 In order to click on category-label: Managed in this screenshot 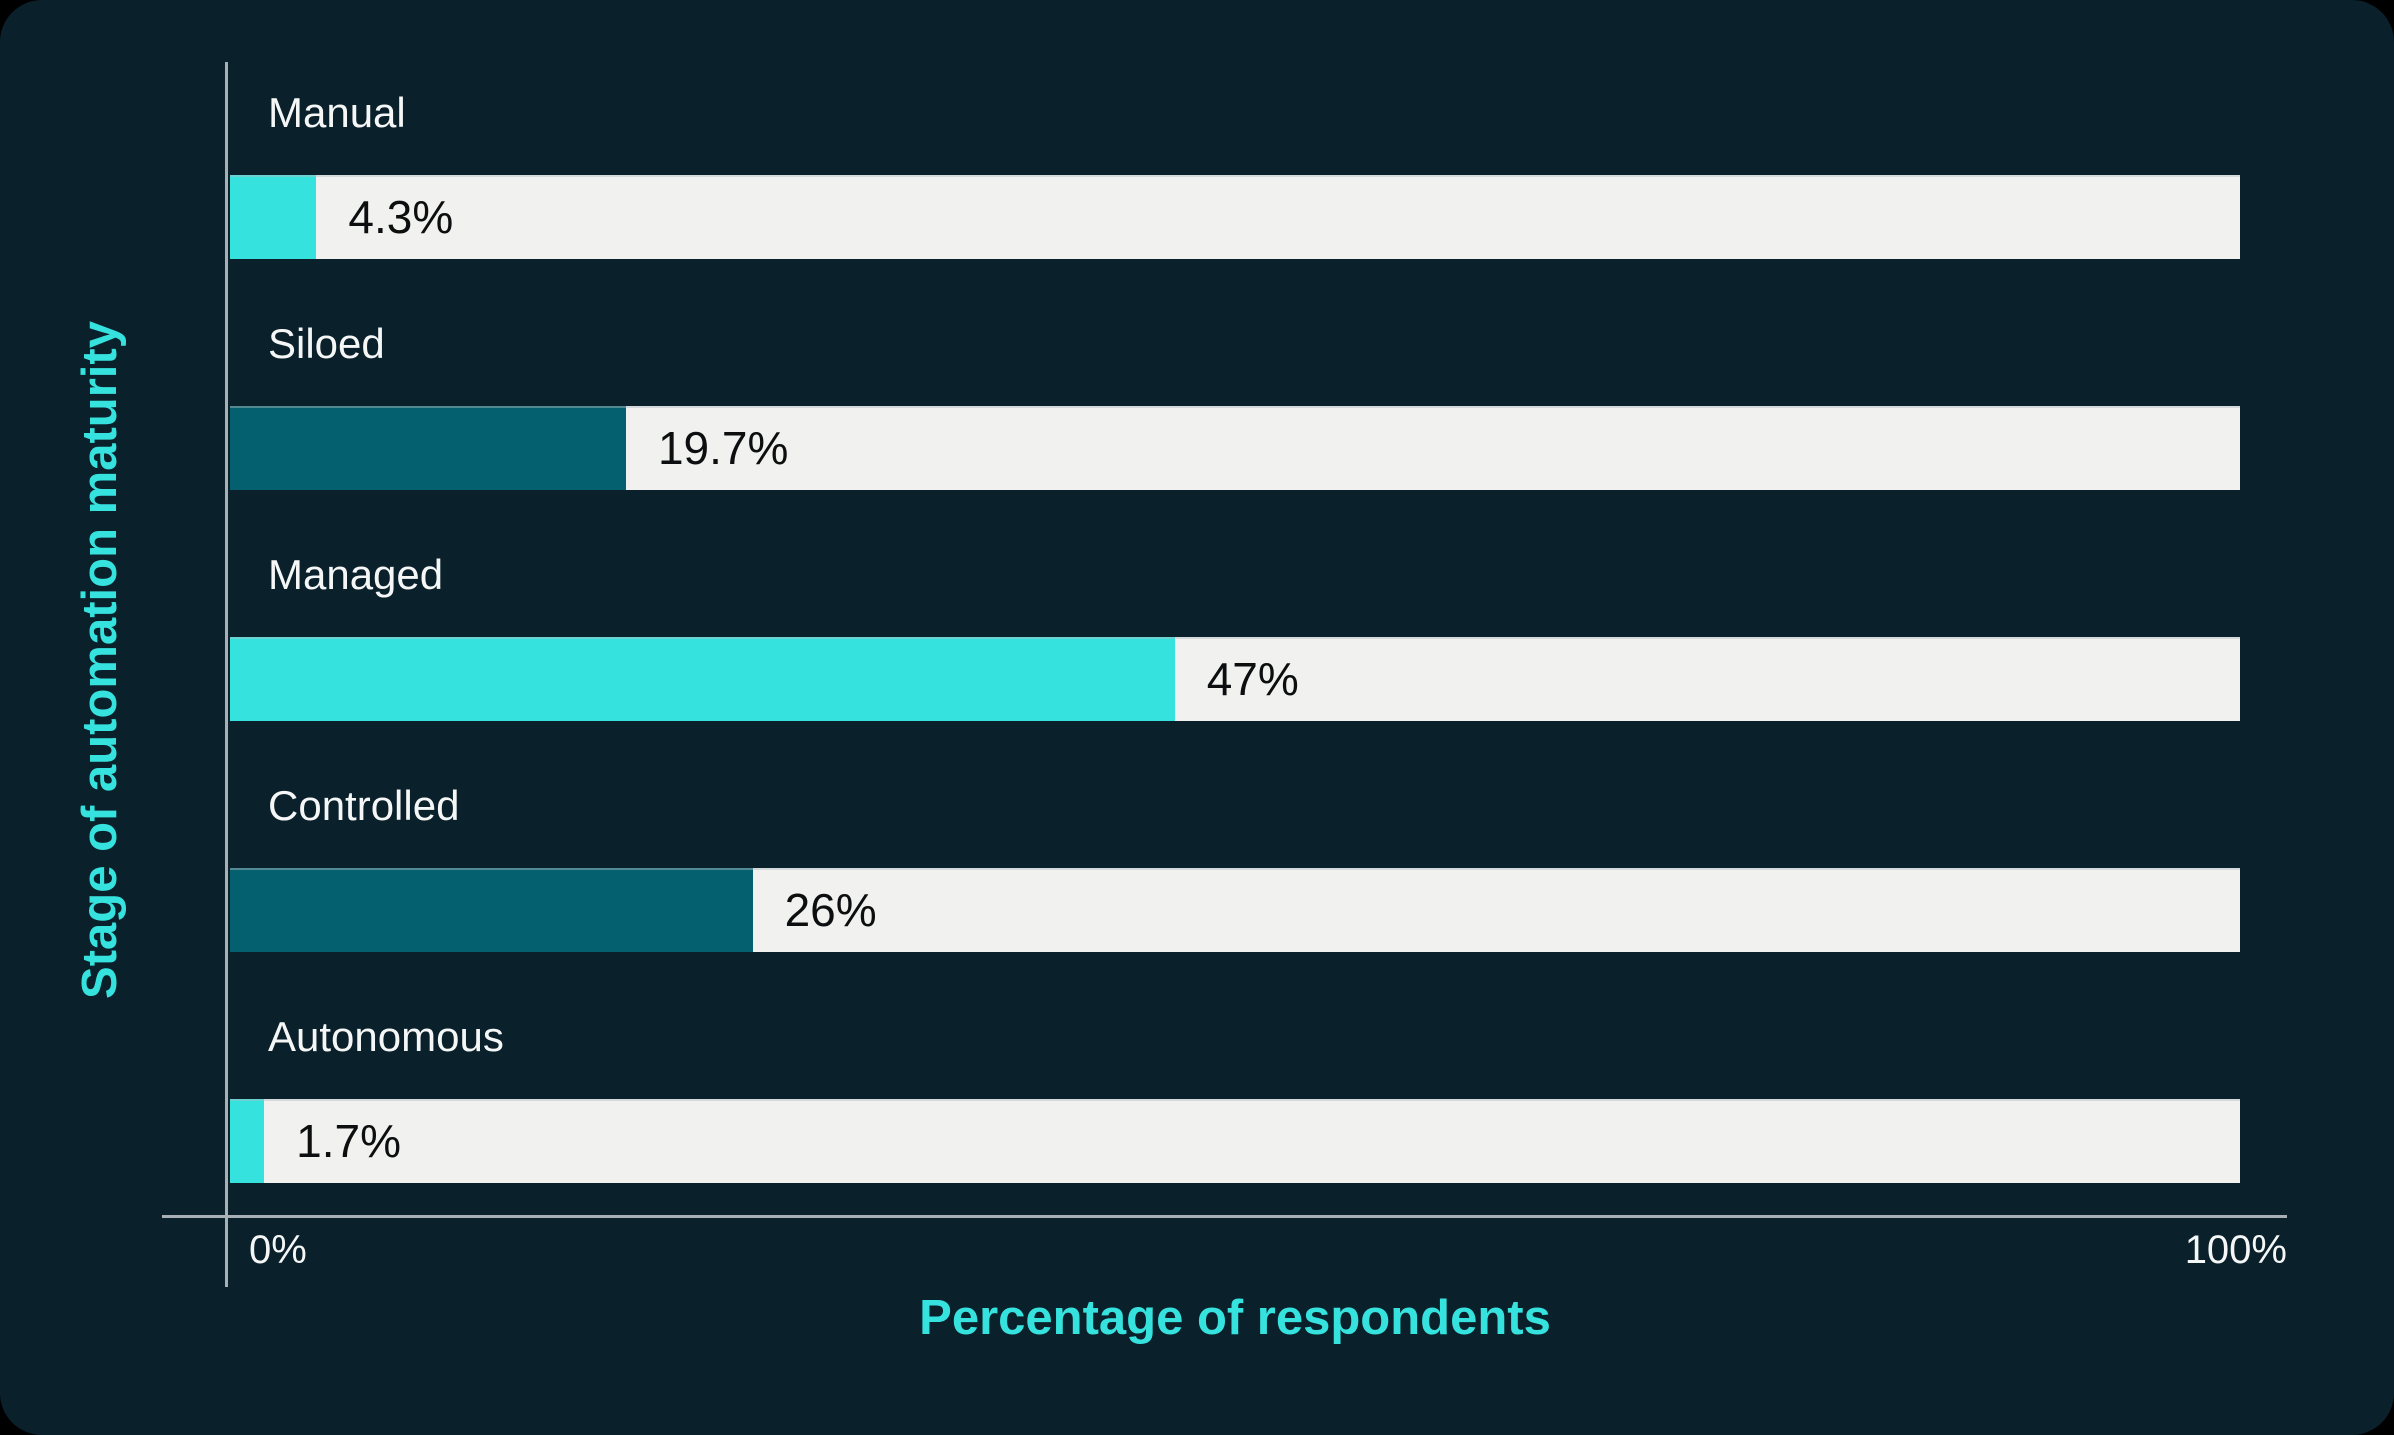, I will do `click(356, 574)`.